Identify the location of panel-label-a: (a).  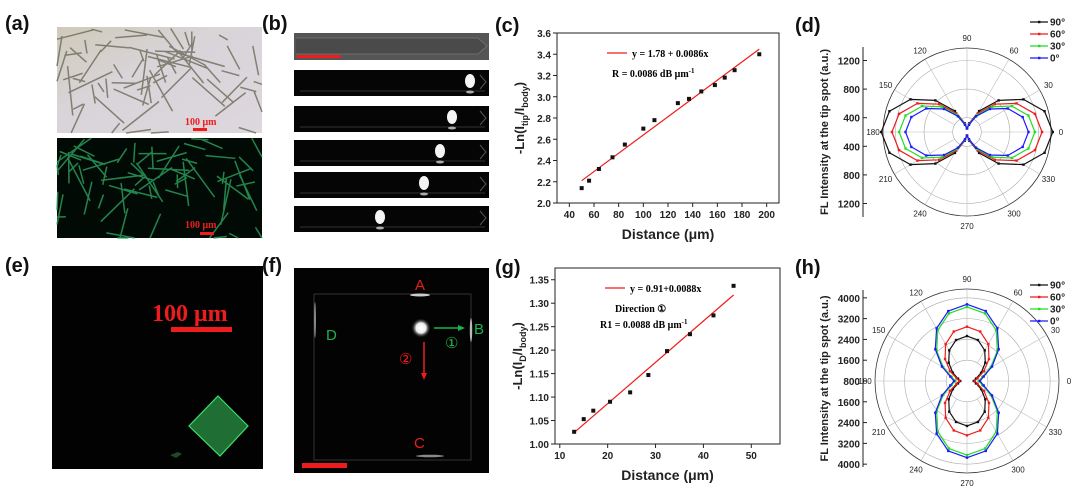
(17, 24).